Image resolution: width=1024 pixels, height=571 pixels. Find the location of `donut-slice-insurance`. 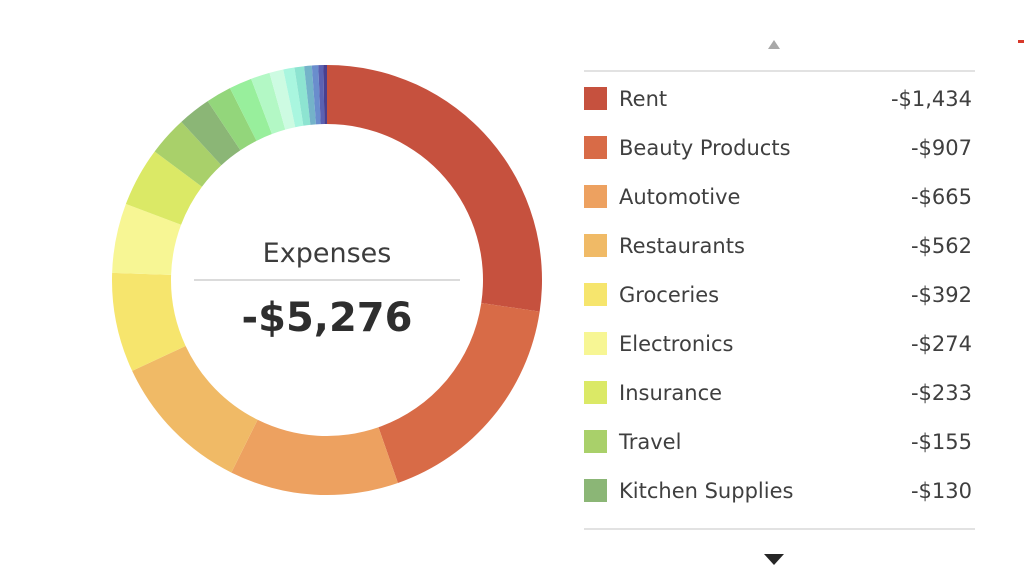

donut-slice-insurance is located at coordinates (163, 188).